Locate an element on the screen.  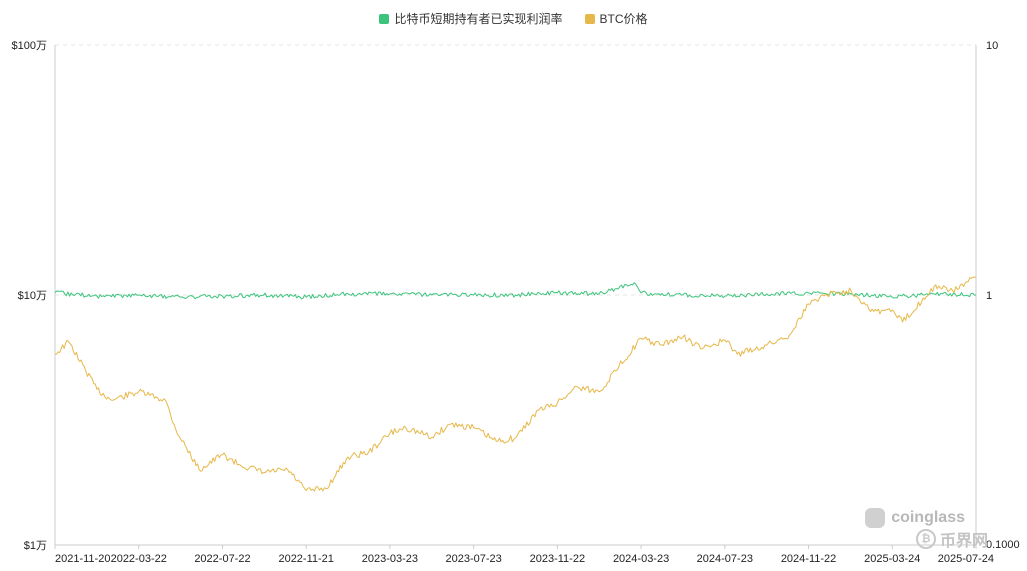
legend-swatch-btc-price is located at coordinates (589, 18).